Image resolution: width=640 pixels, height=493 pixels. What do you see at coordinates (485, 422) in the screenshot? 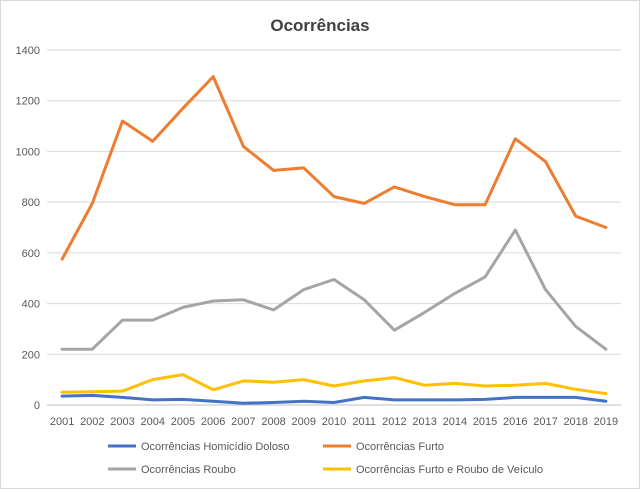
I see `x-tick-label: 2015` at bounding box center [485, 422].